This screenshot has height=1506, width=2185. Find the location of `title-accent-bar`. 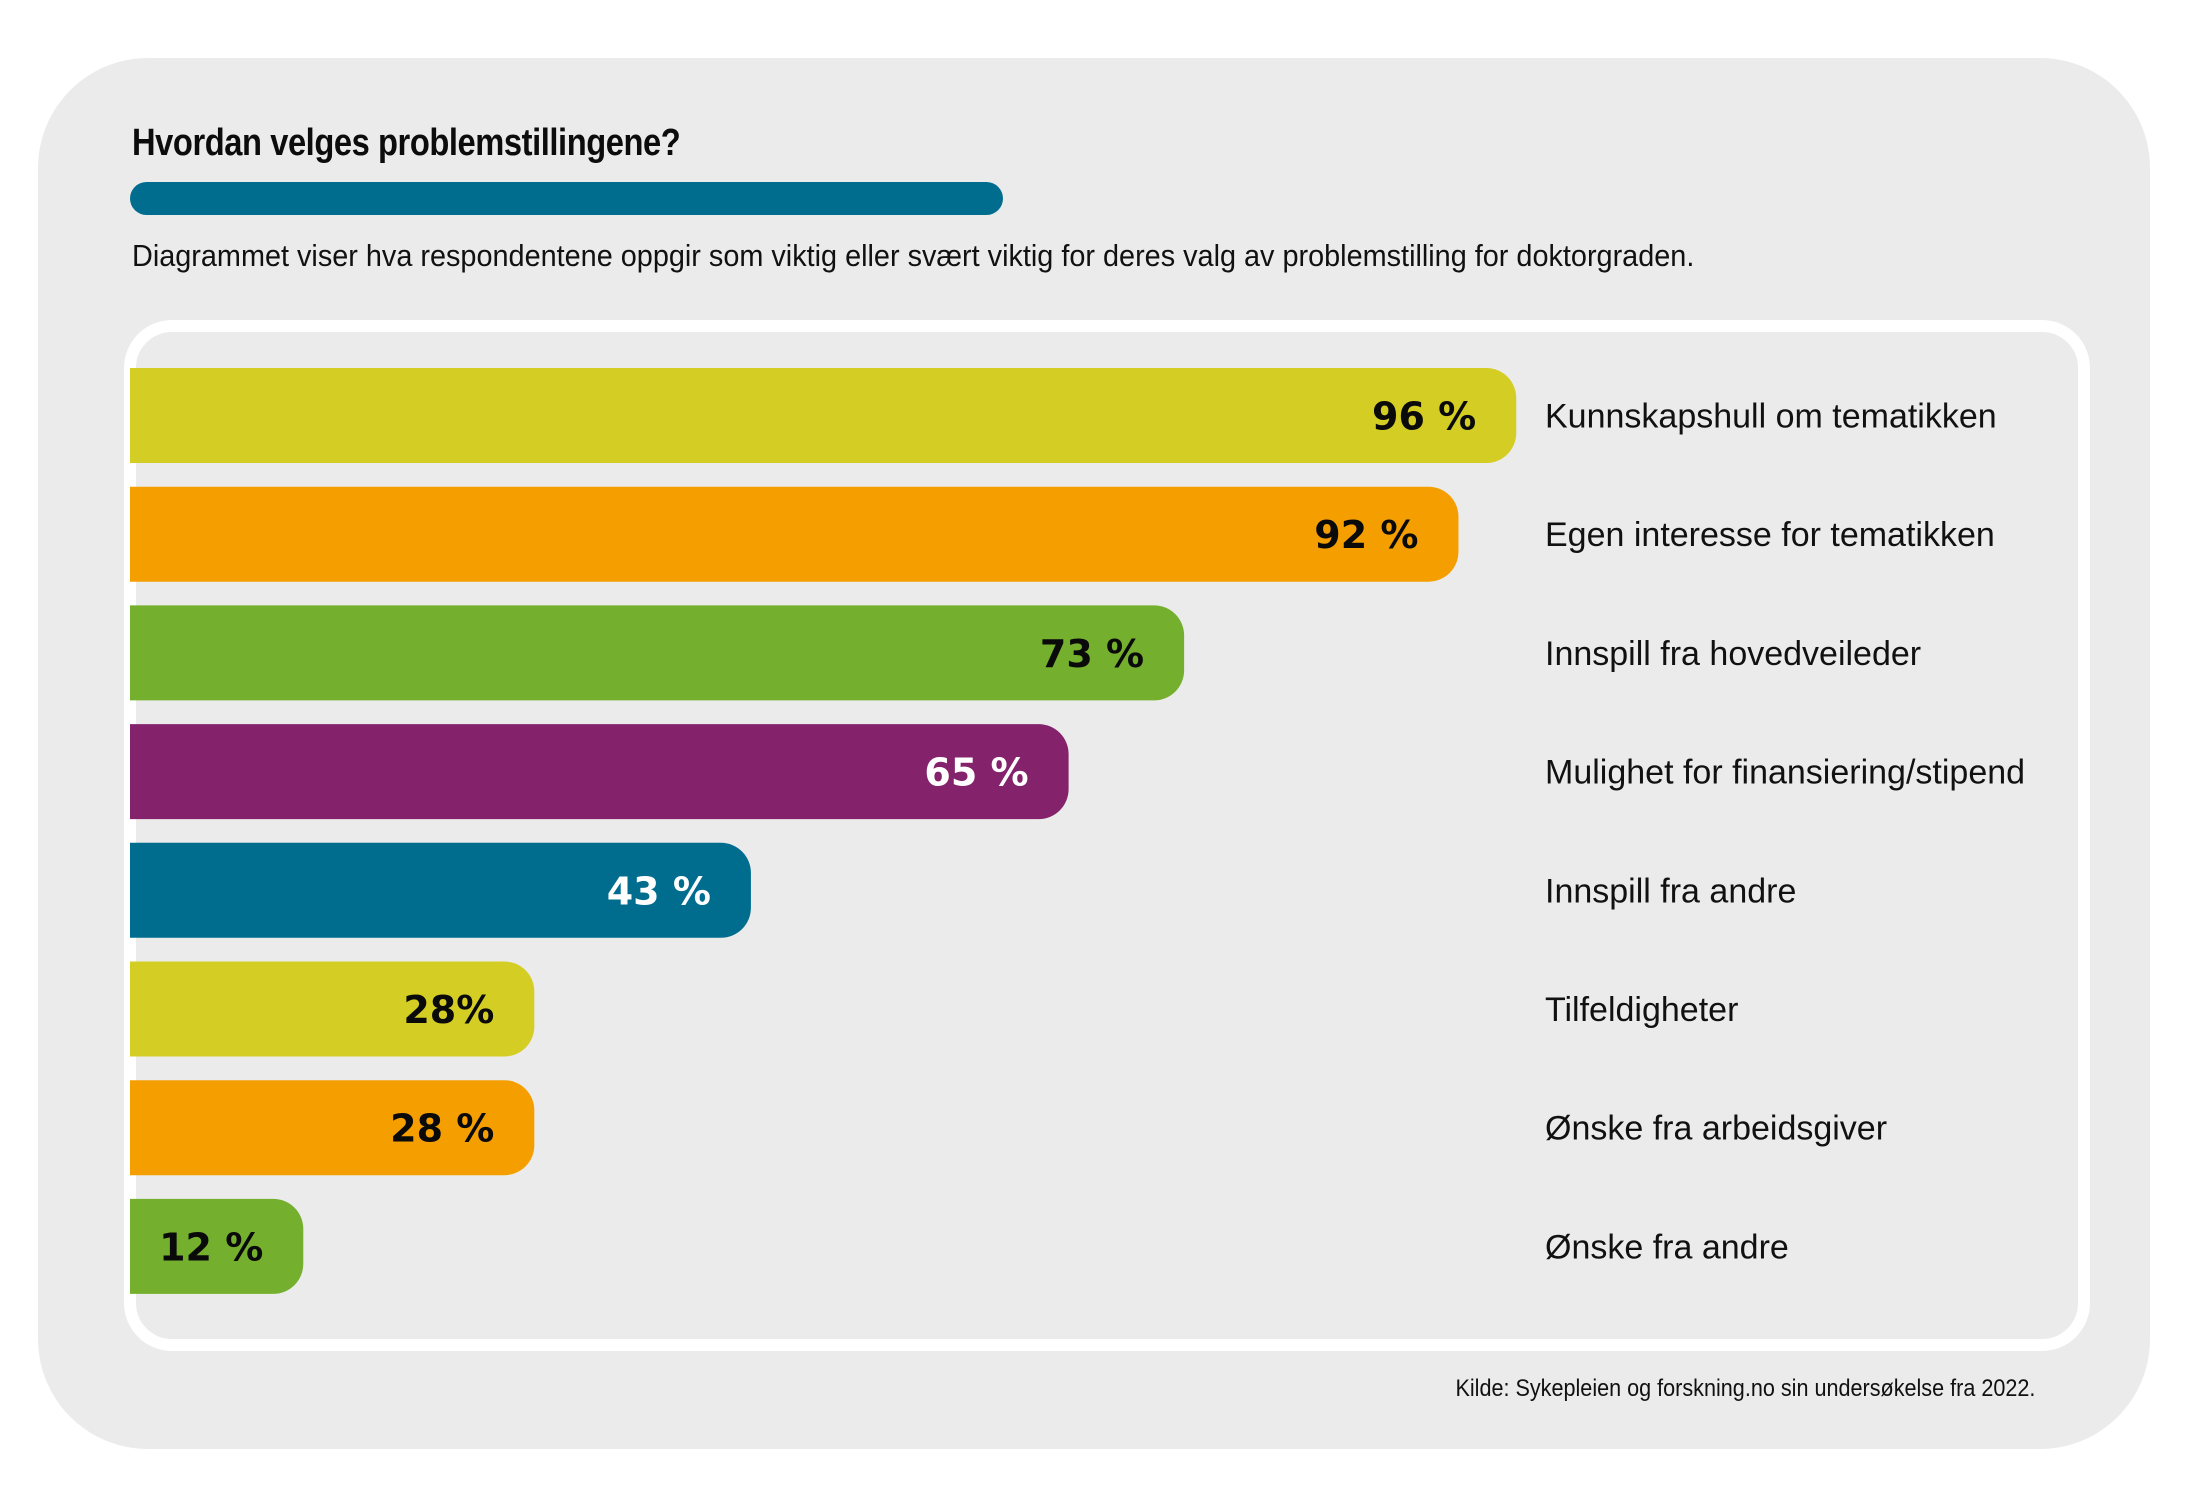

title-accent-bar is located at coordinates (566, 198).